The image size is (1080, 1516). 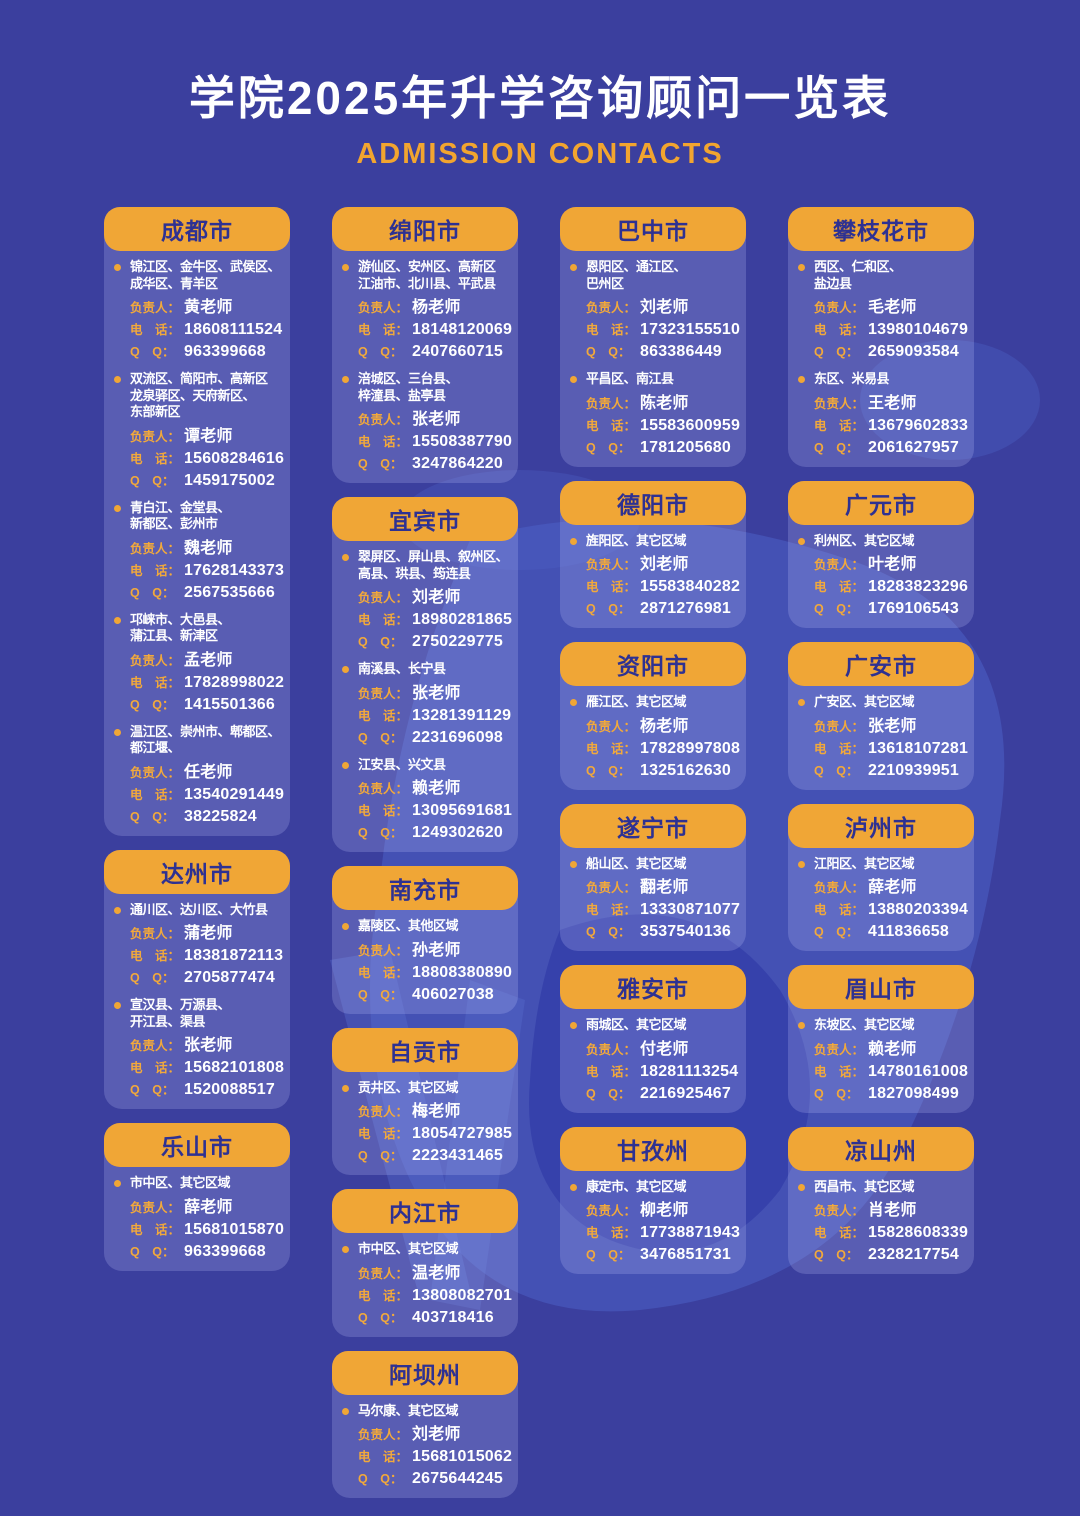 What do you see at coordinates (653, 229) in the screenshot?
I see `city-card-header: 巴中市` at bounding box center [653, 229].